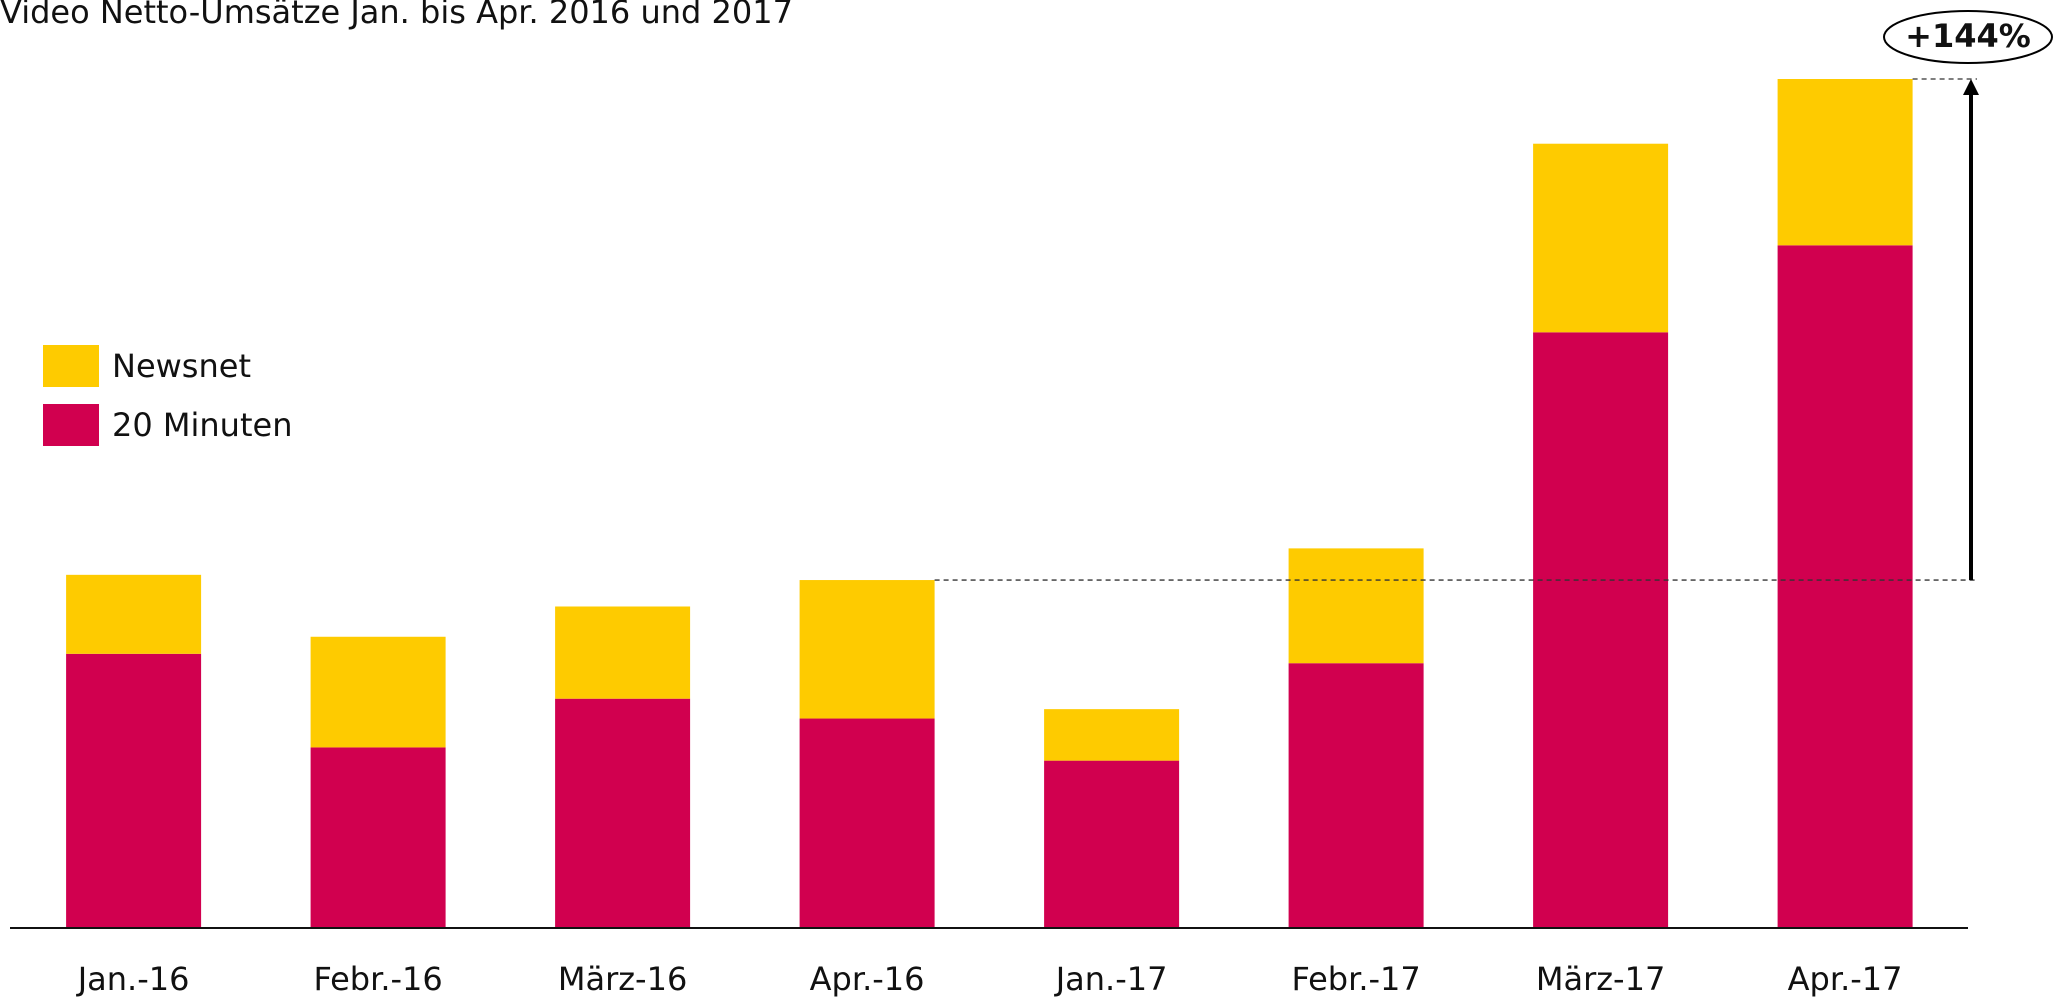 The width and height of the screenshot is (2058, 998). Describe the element at coordinates (1971, 87) in the screenshot. I see `arrow-head` at that location.